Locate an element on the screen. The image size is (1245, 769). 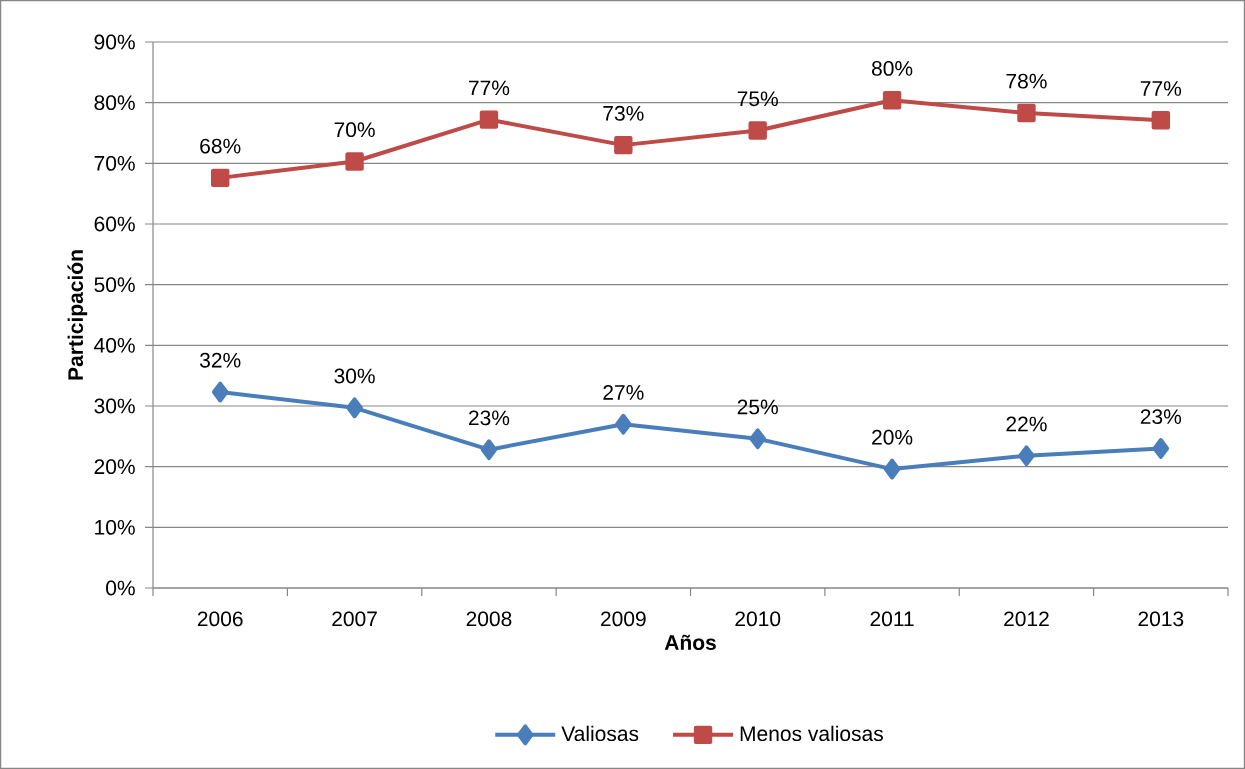
data-label: 75% is located at coordinates (757, 99).